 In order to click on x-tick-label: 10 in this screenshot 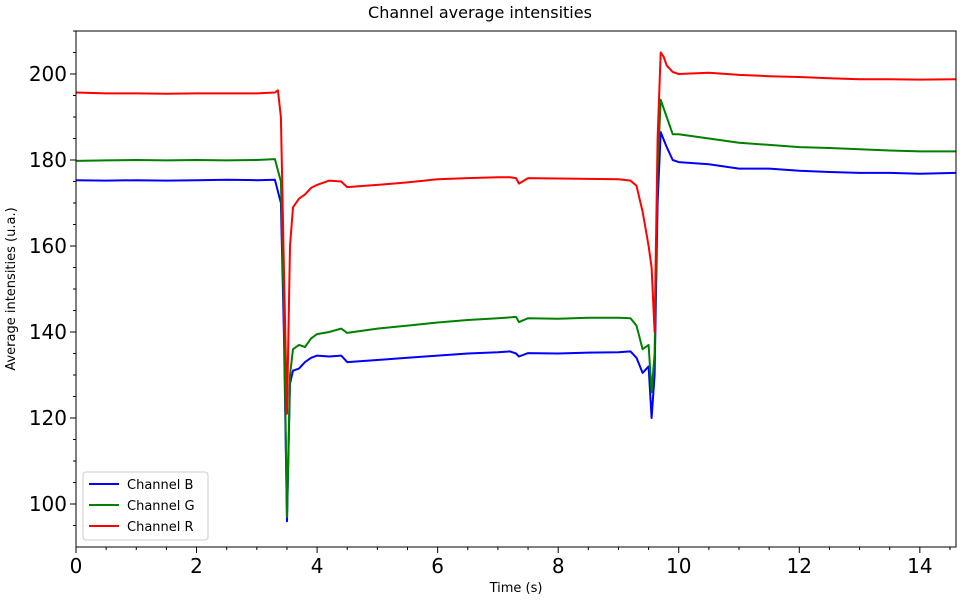, I will do `click(678, 566)`.